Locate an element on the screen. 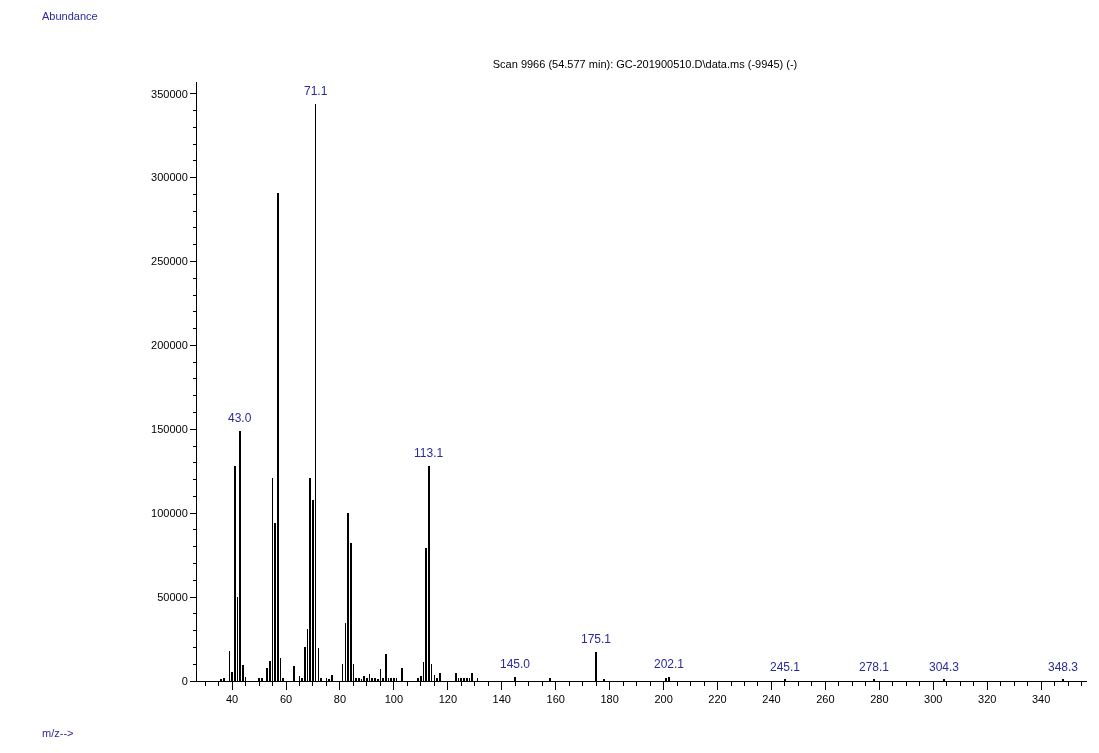  y-tick-label: 350000 is located at coordinates (169, 93).